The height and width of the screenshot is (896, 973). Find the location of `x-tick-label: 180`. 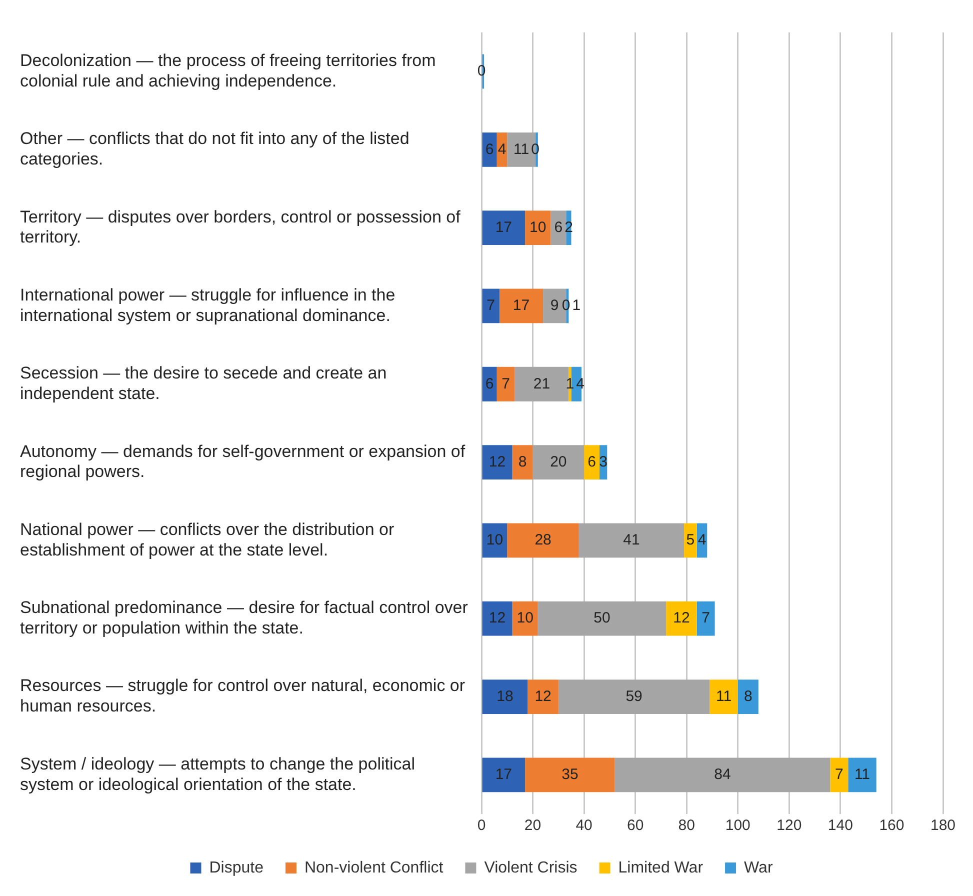

x-tick-label: 180 is located at coordinates (943, 825).